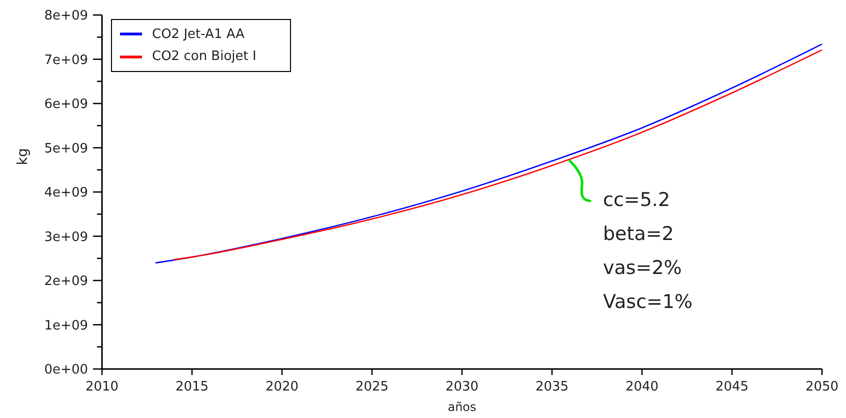  I want to click on x-tick-label: 2025, so click(372, 387).